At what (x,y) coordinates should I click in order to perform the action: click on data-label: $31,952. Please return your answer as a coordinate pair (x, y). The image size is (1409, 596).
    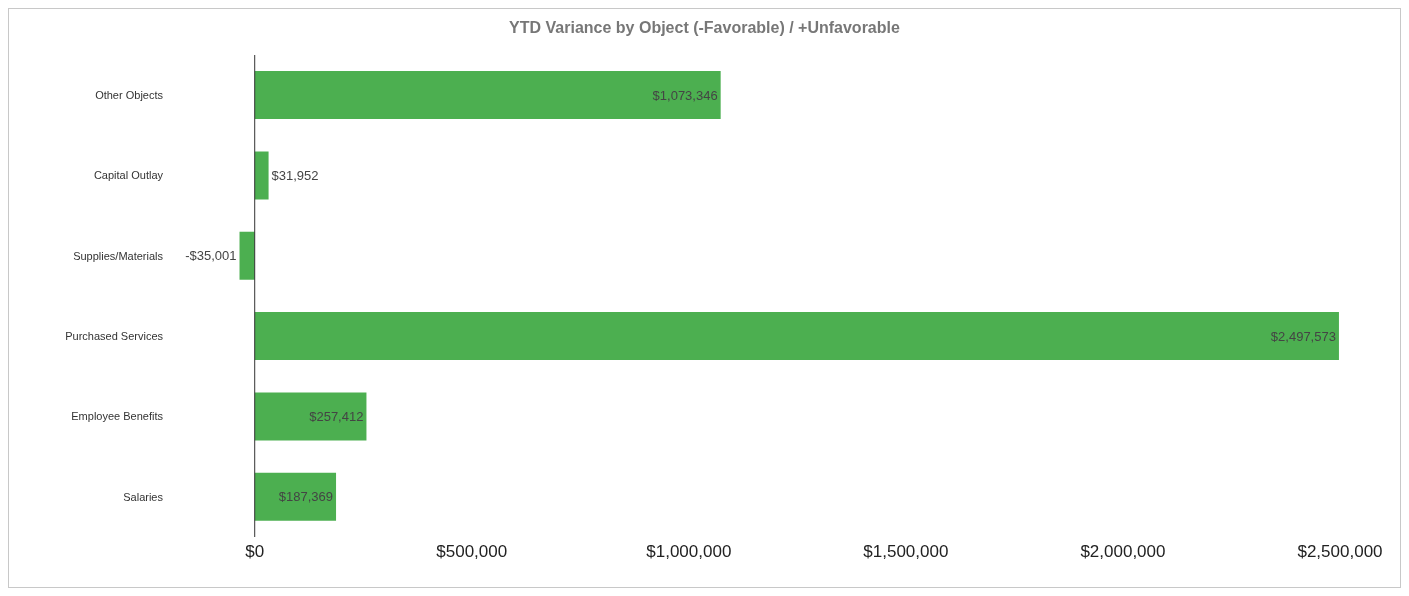
    Looking at the image, I should click on (295, 175).